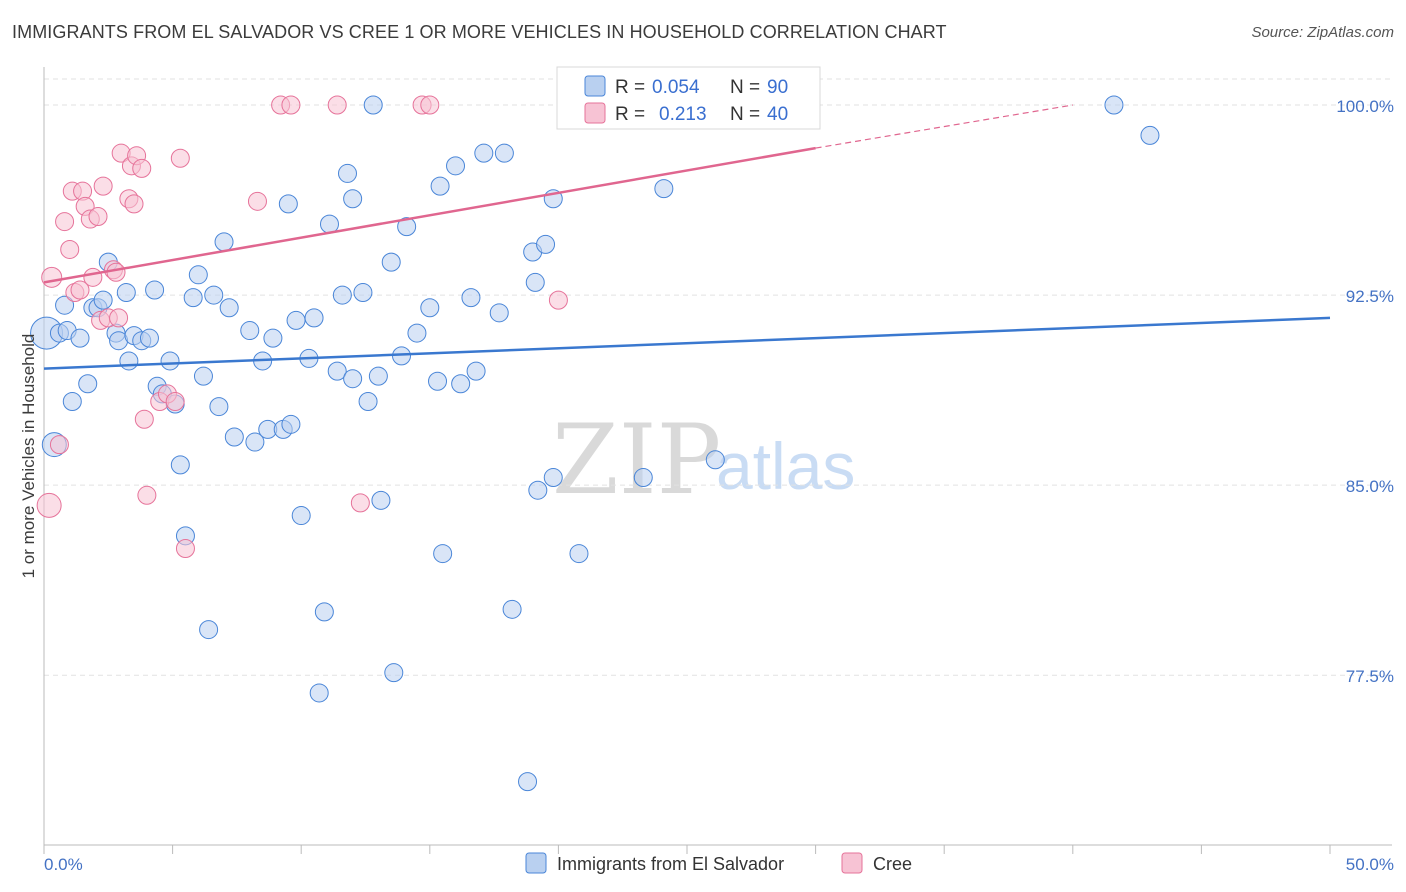  I want to click on legend-n-label-2: N =, so click(745, 114).